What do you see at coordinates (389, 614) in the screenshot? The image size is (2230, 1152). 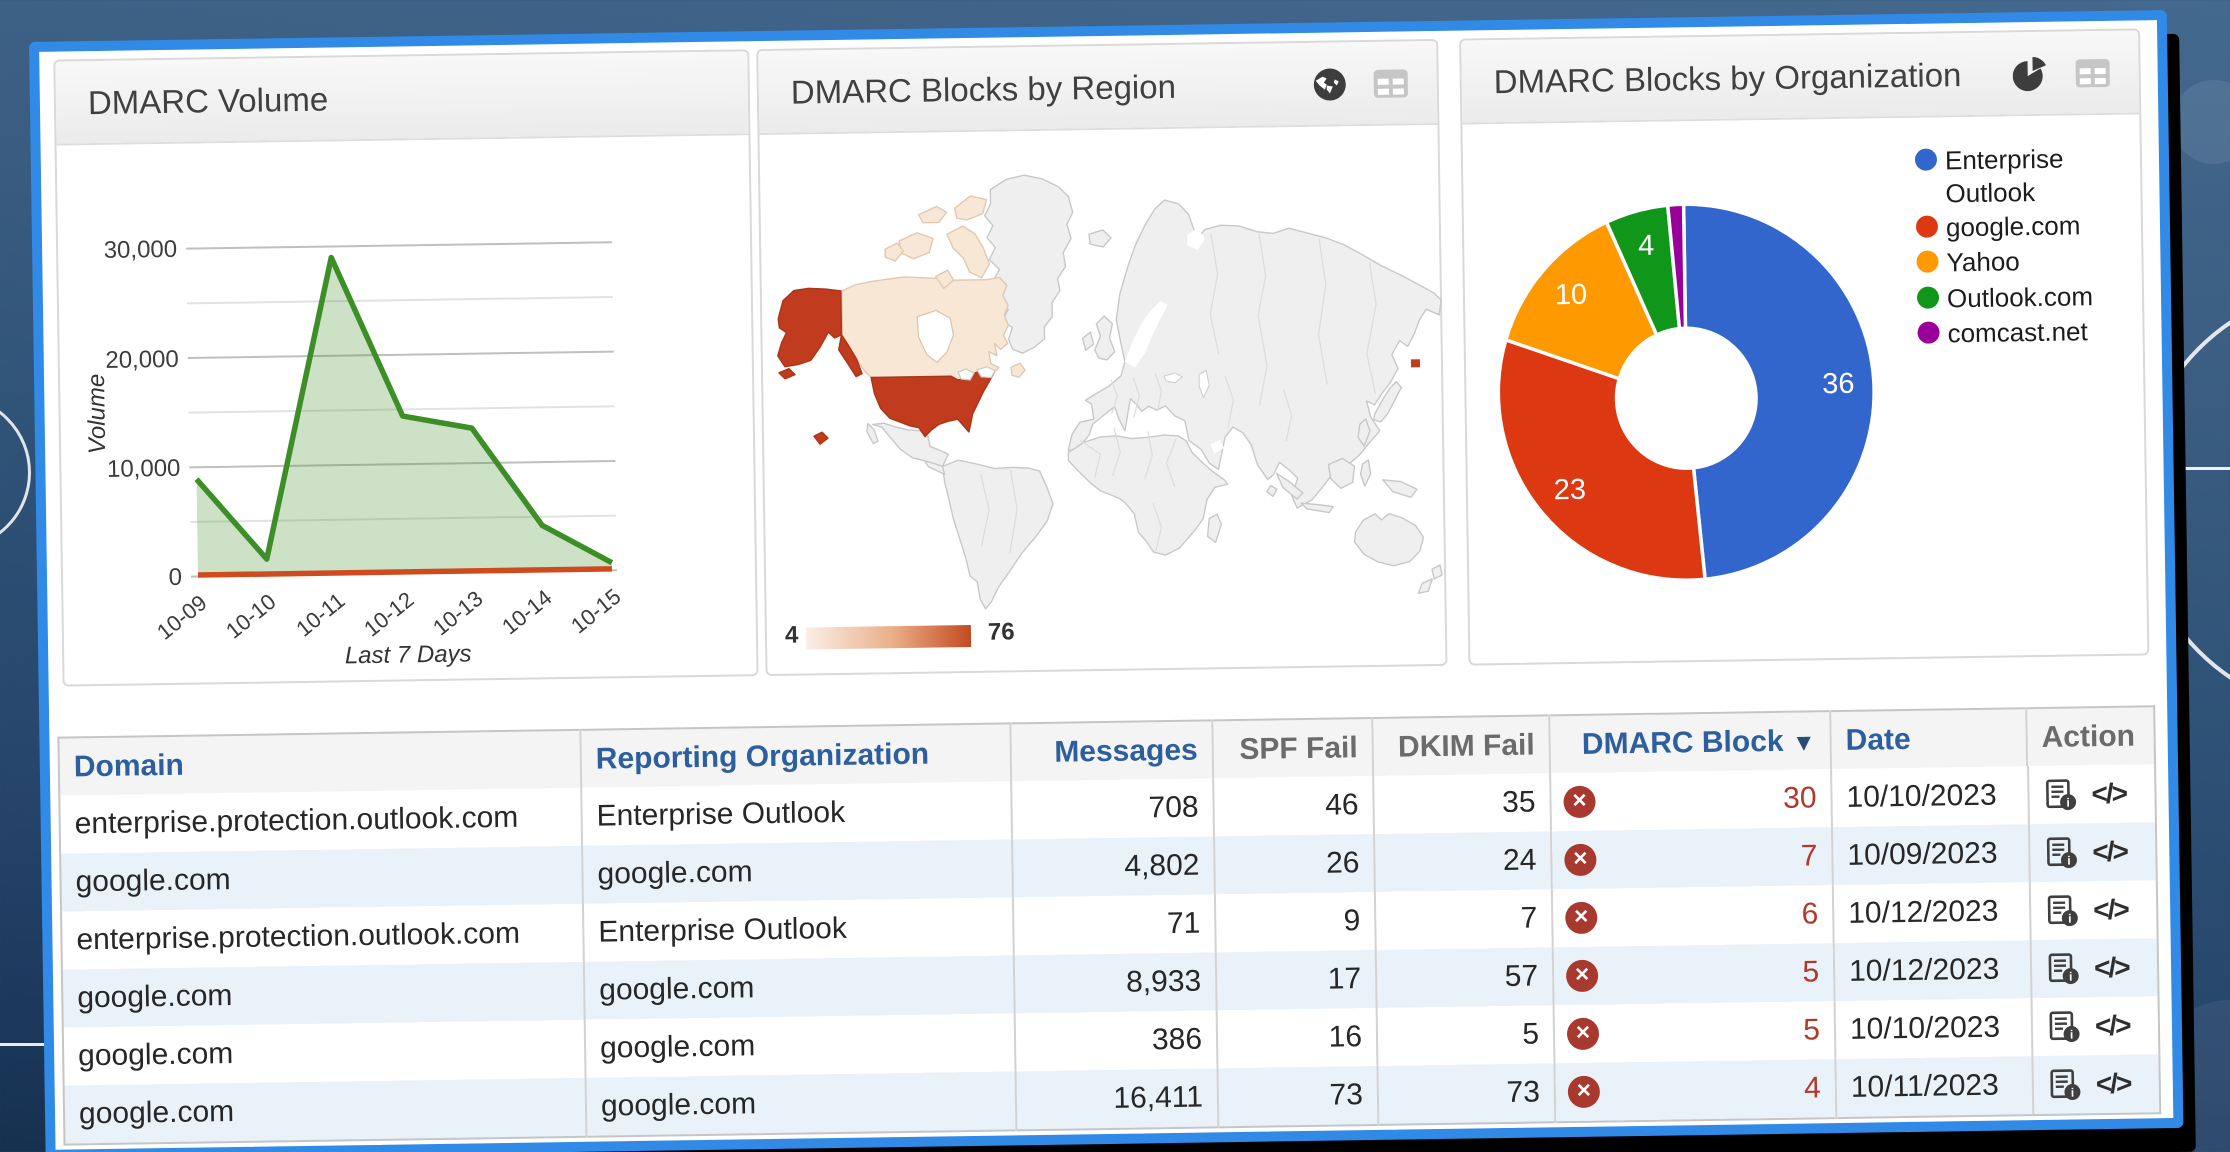 I see `svg-text: 10-12` at bounding box center [389, 614].